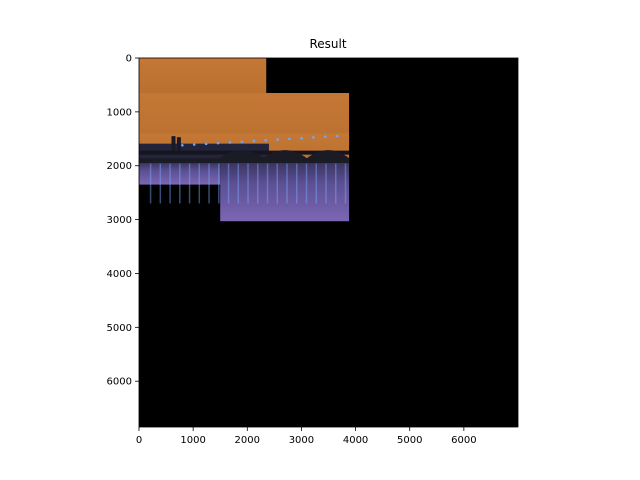 This screenshot has height=480, width=640. What do you see at coordinates (301, 440) in the screenshot?
I see `x-tick-label: 3000` at bounding box center [301, 440].